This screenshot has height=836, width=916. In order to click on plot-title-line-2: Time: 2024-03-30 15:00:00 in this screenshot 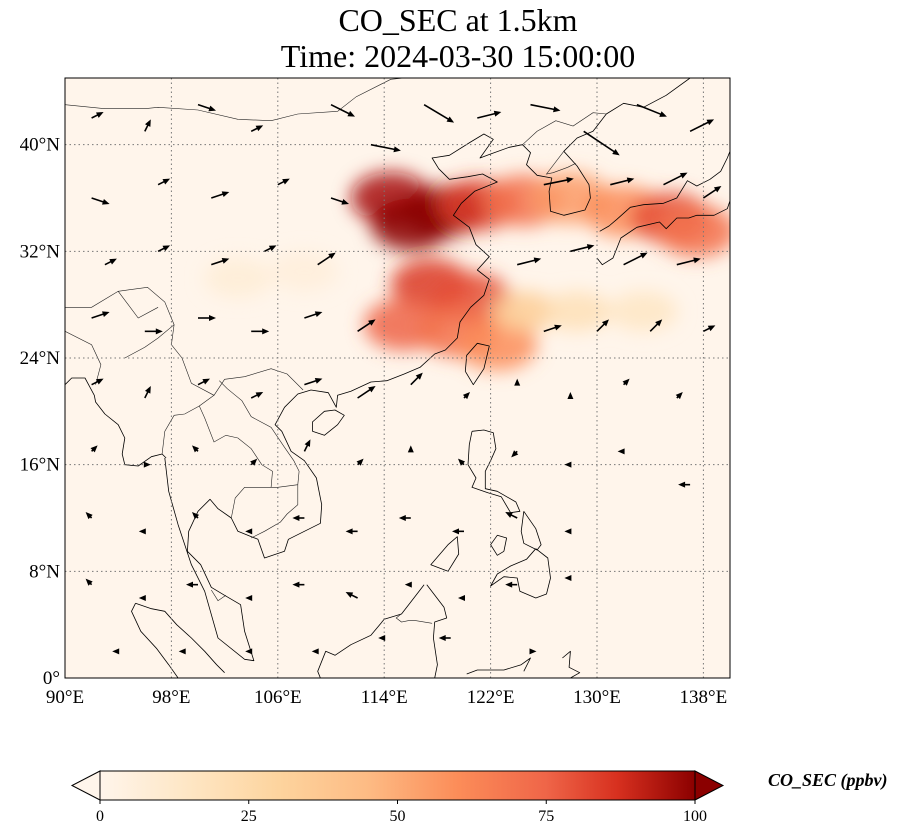, I will do `click(458, 56)`.